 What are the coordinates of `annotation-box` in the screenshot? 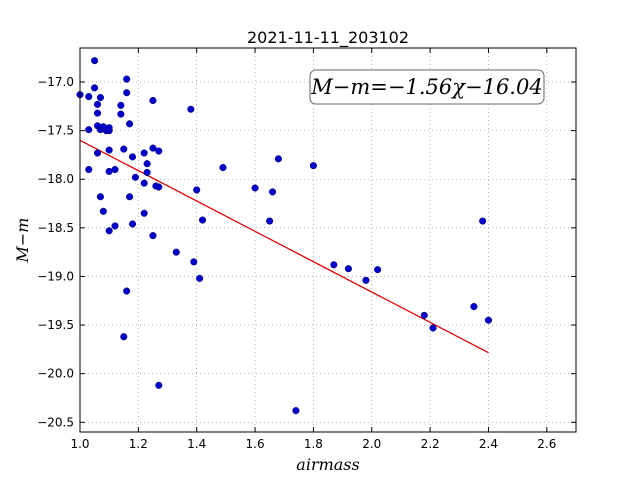 It's located at (427, 87).